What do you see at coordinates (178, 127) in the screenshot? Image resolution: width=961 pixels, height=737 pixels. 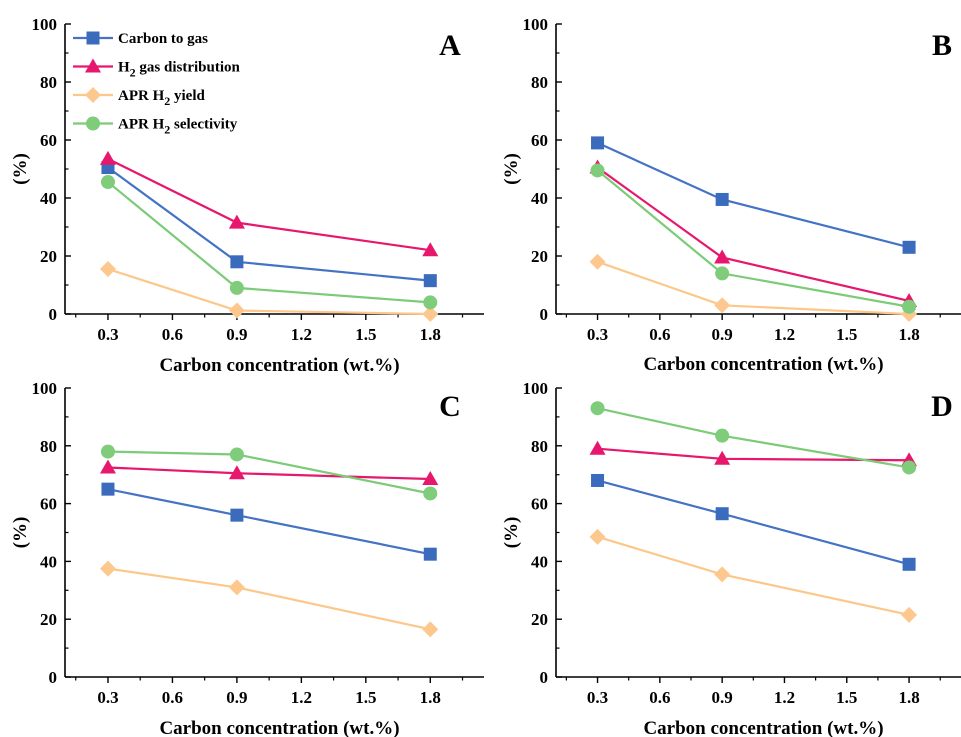 I see `legend-label: APR H2 selectivity` at bounding box center [178, 127].